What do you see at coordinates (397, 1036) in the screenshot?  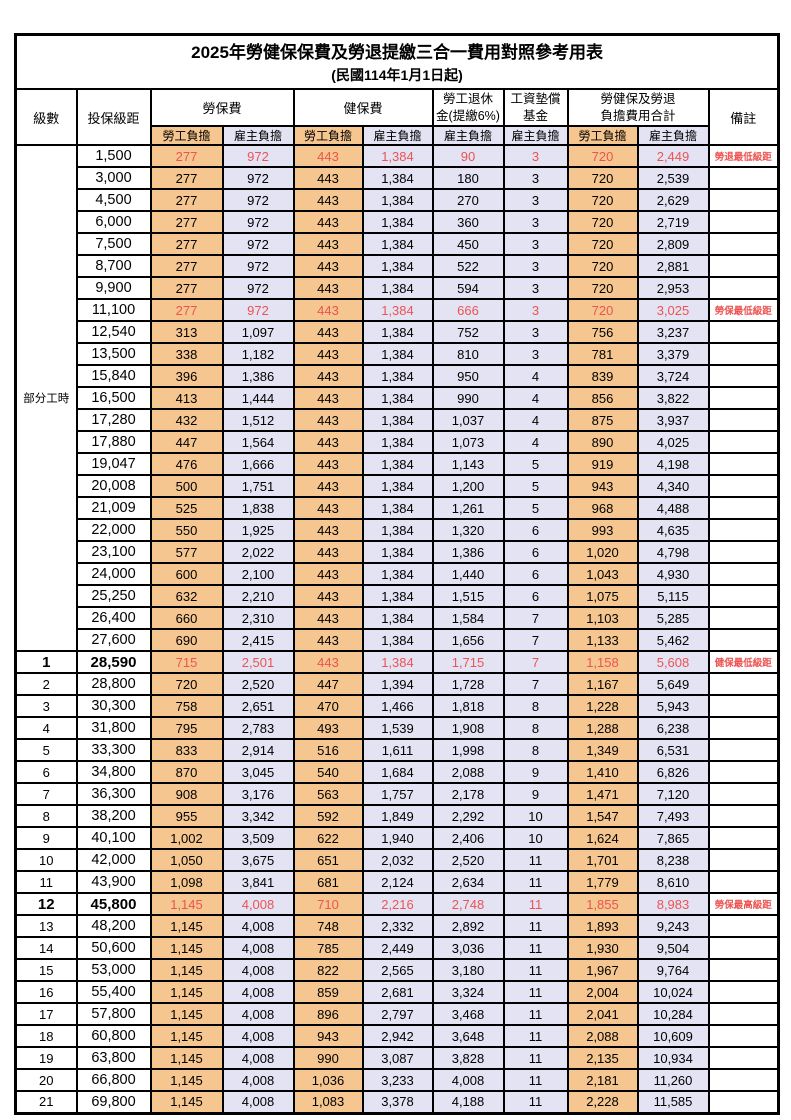 I see `cell-health-employer: 2,942` at bounding box center [397, 1036].